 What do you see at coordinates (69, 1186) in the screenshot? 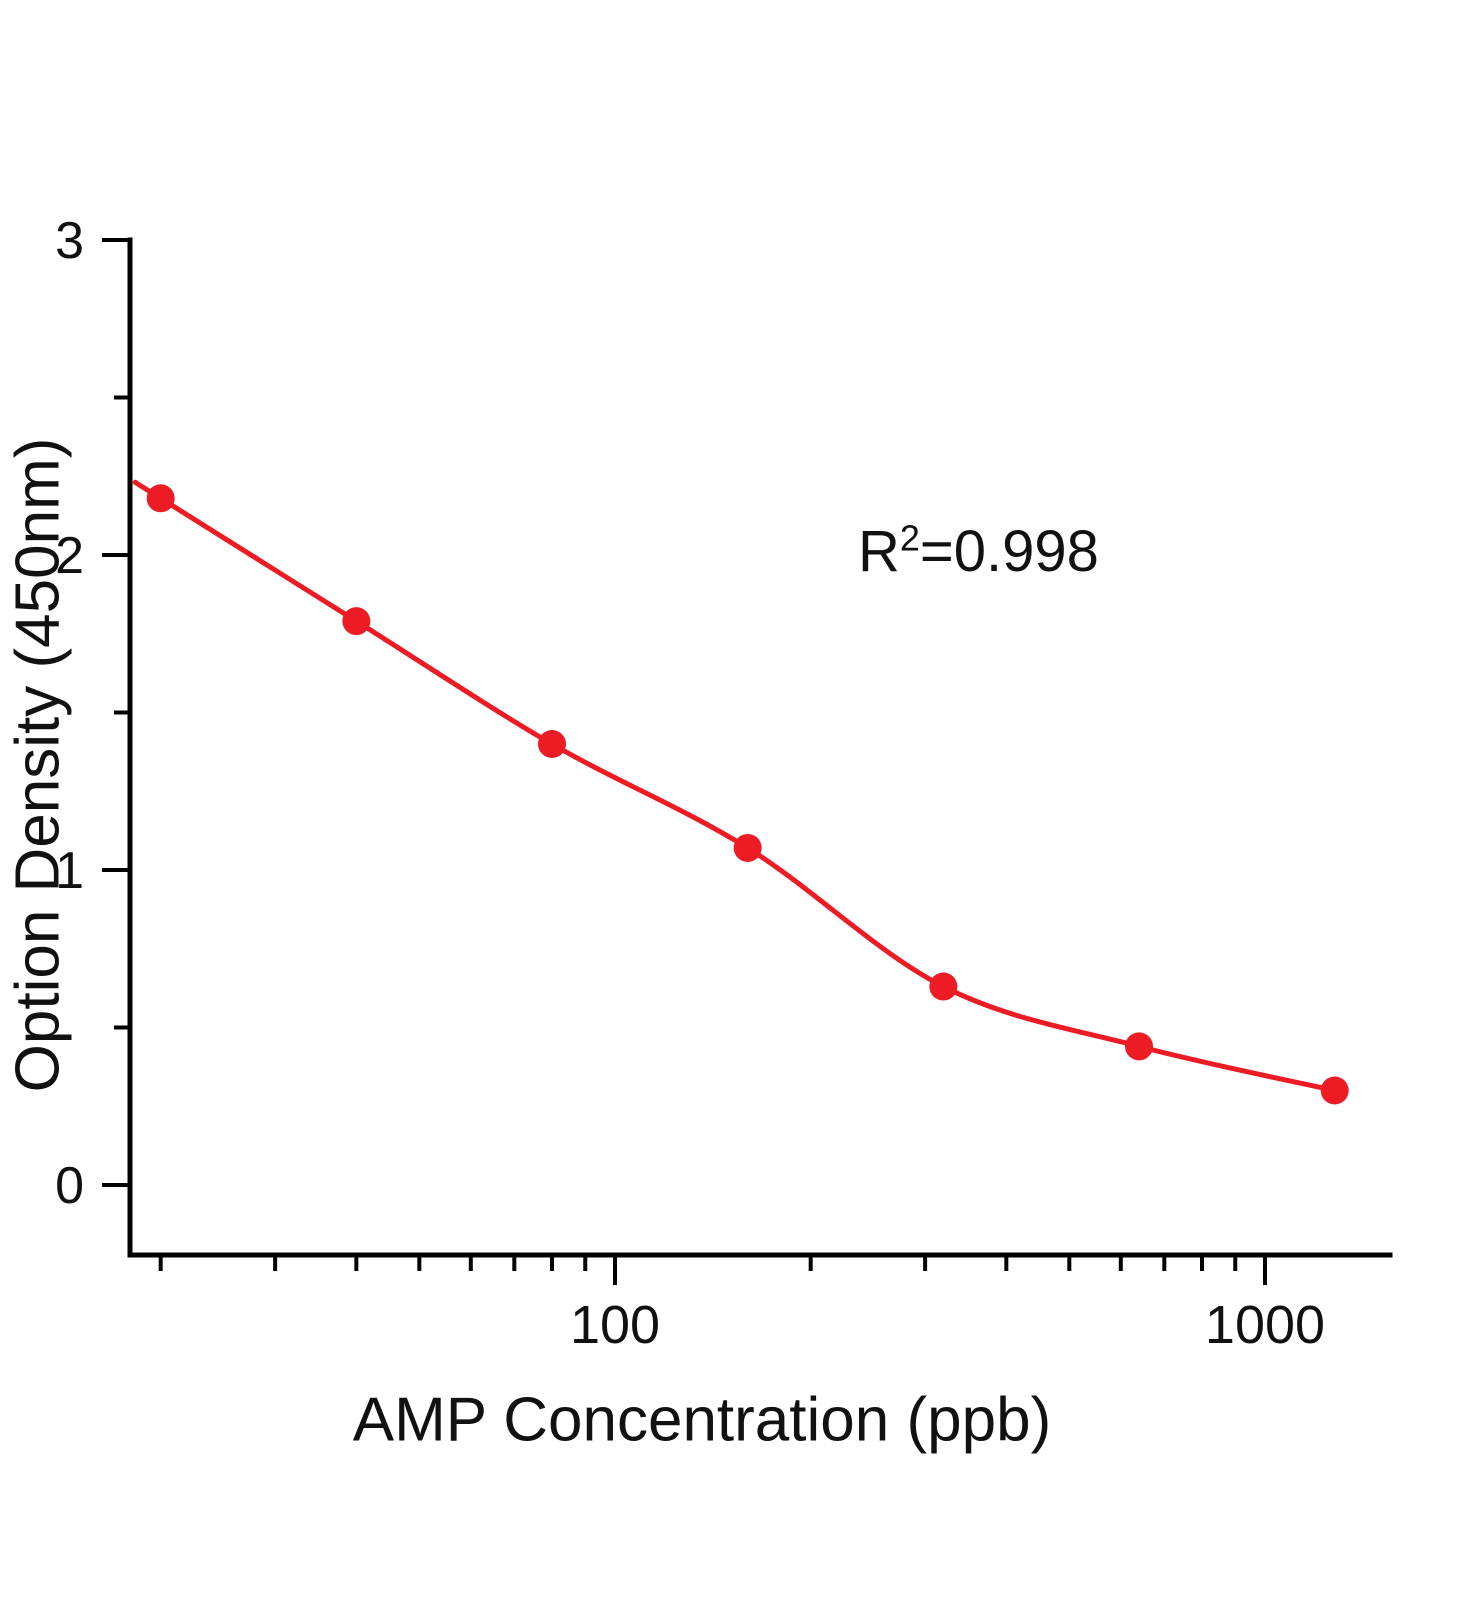
I see `svg-text: 0` at bounding box center [69, 1186].